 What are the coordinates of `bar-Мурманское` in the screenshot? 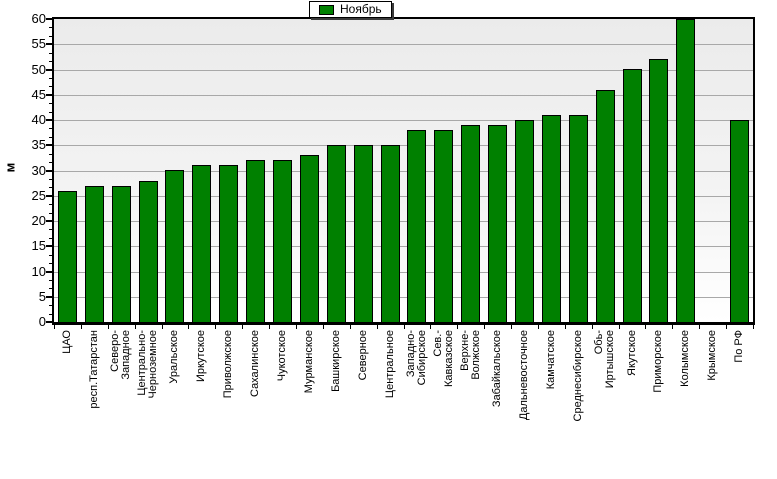 It's located at (309, 238).